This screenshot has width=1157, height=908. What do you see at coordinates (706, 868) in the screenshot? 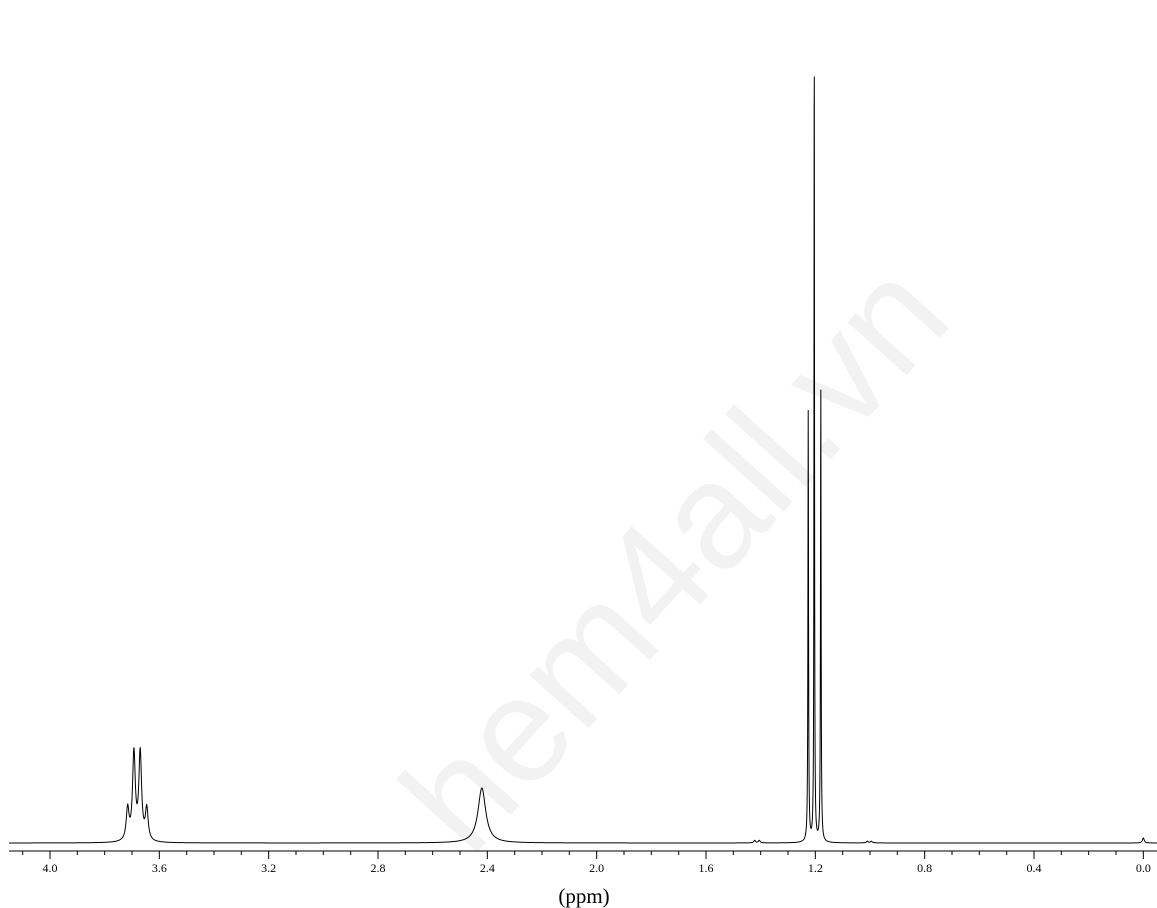
I see `x-tick-label: 1.6` at bounding box center [706, 868].